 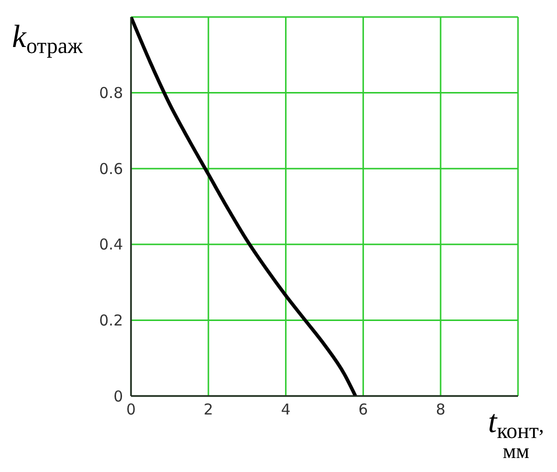 I want to click on x-tick-label: 6, so click(x=363, y=409).